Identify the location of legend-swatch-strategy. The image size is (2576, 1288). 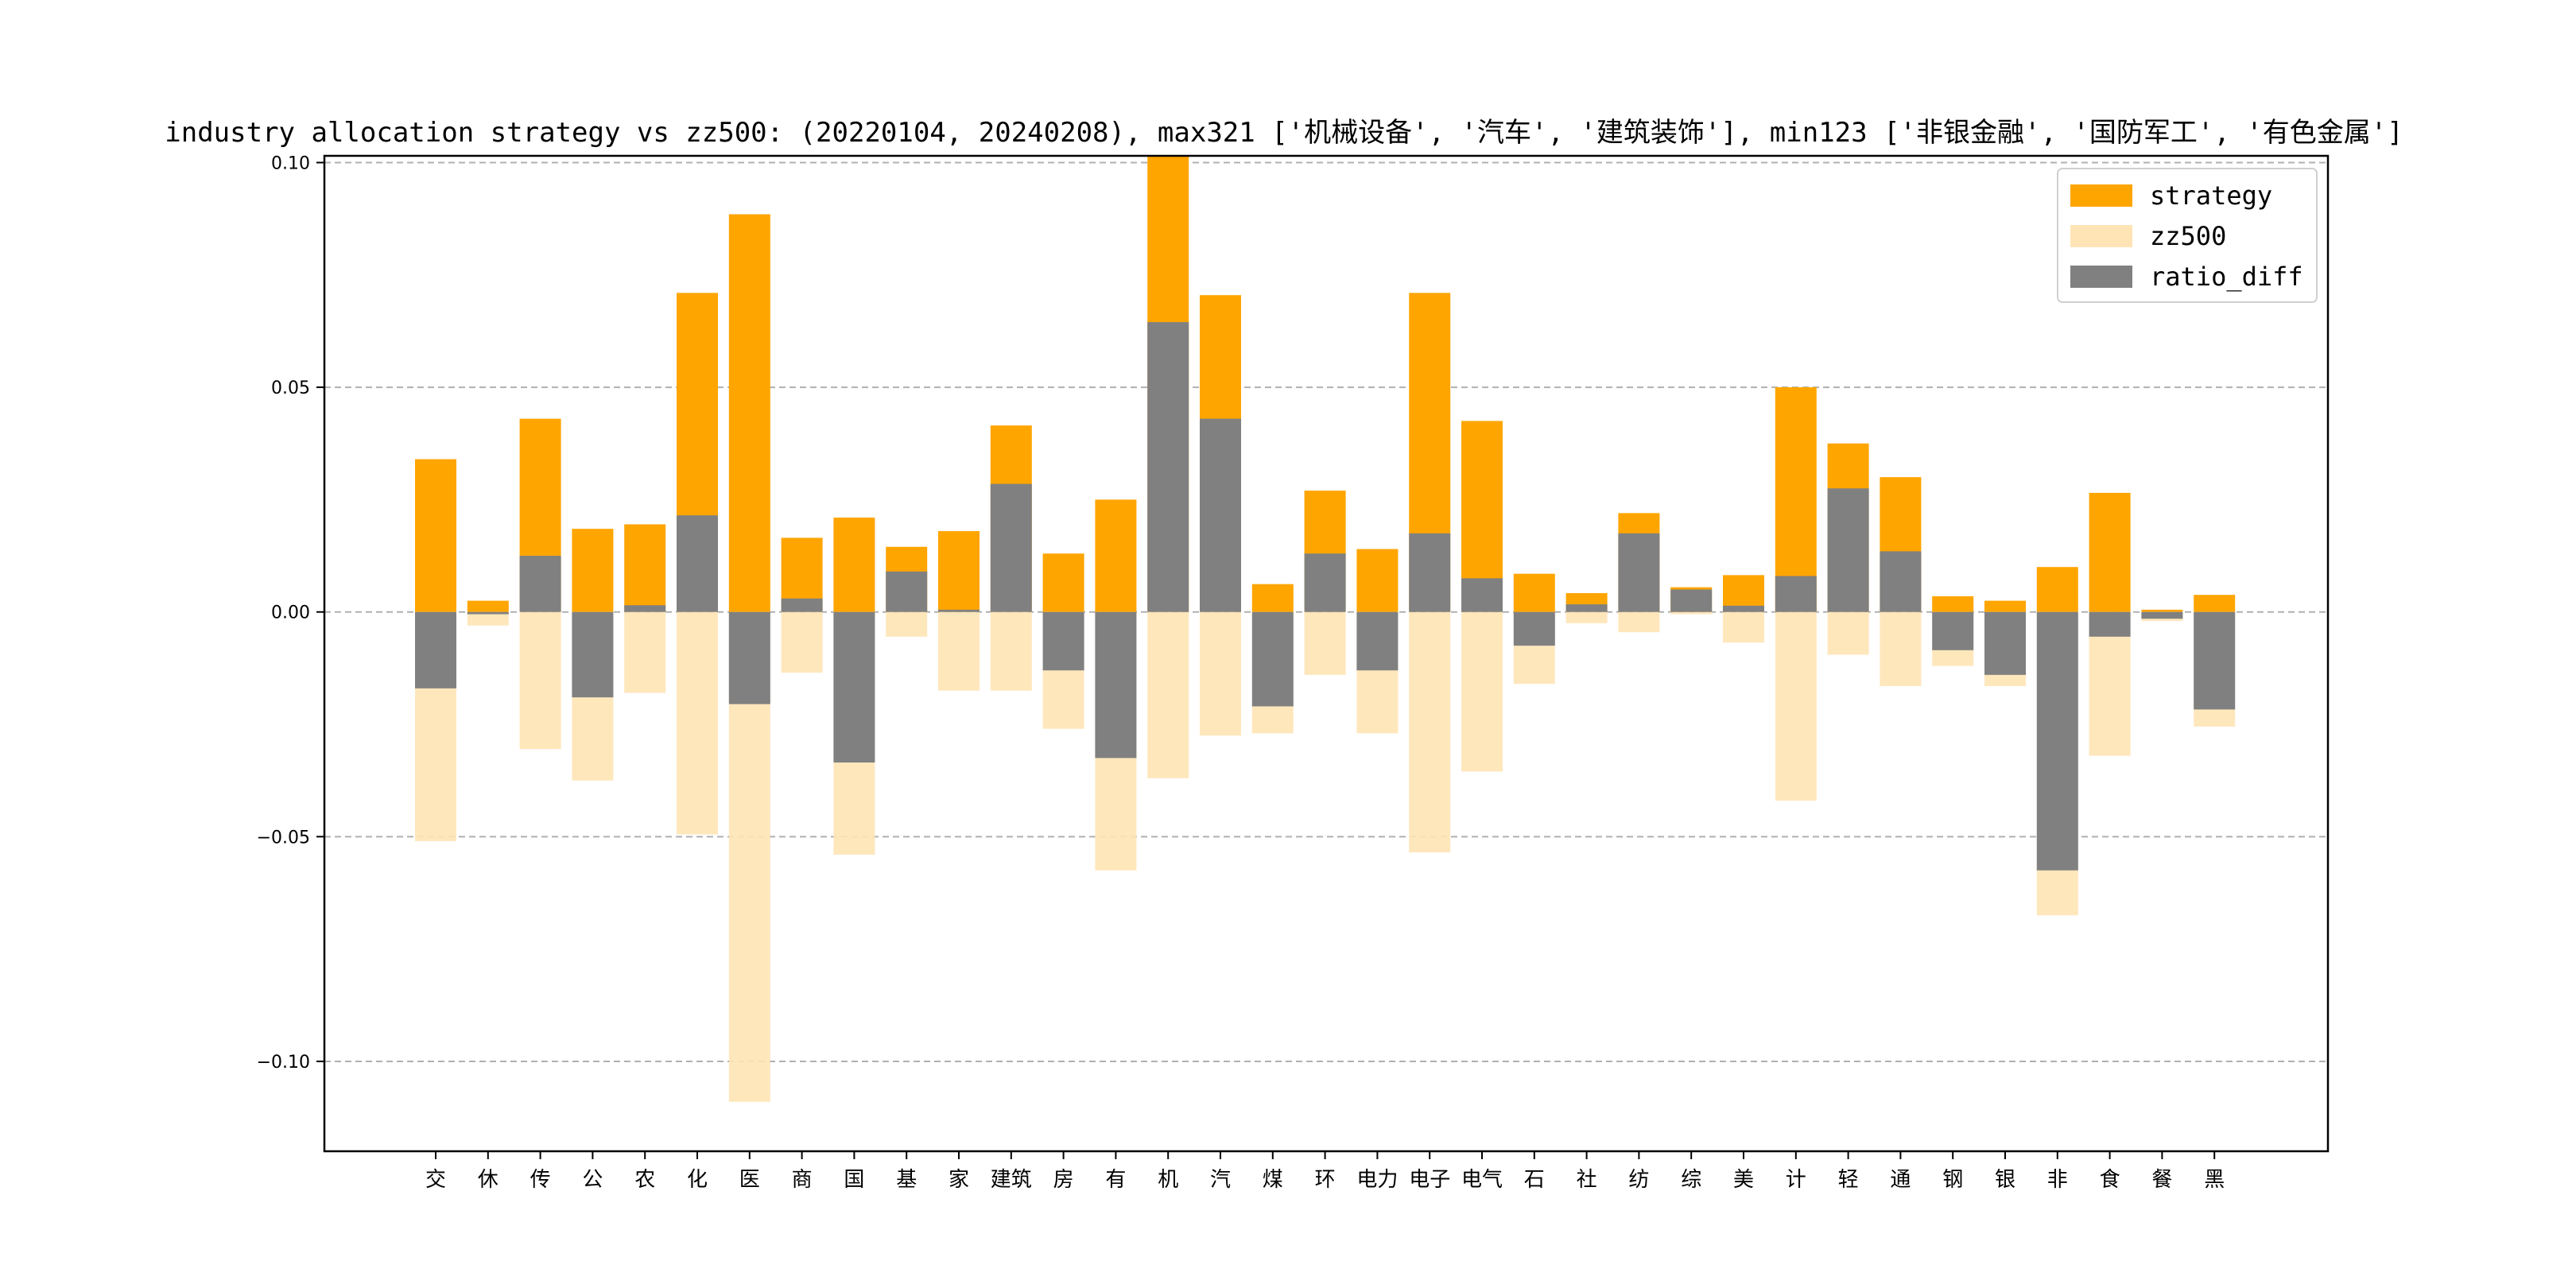
(2101, 196).